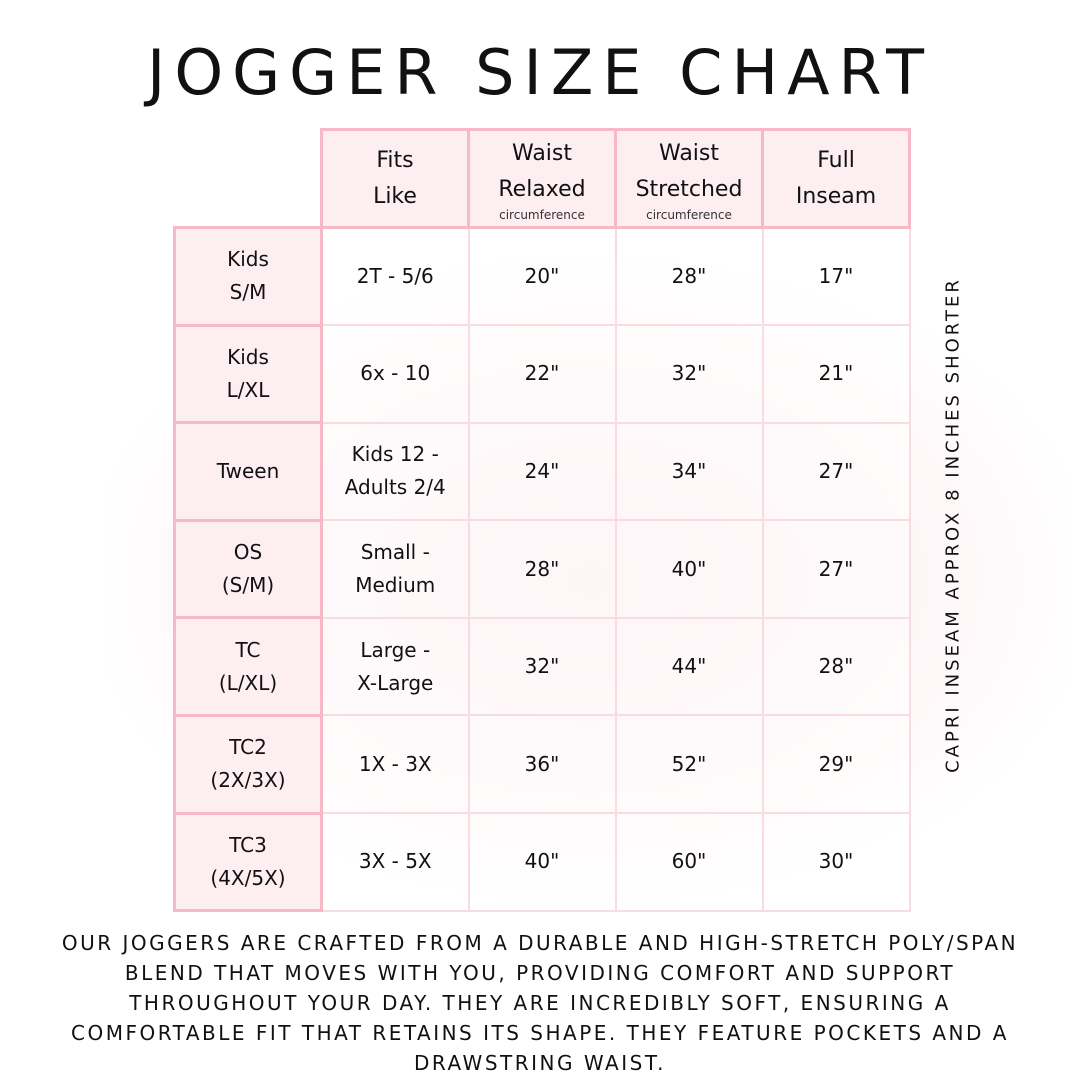  What do you see at coordinates (248, 666) in the screenshot?
I see `size-cell: TC (L/XL)` at bounding box center [248, 666].